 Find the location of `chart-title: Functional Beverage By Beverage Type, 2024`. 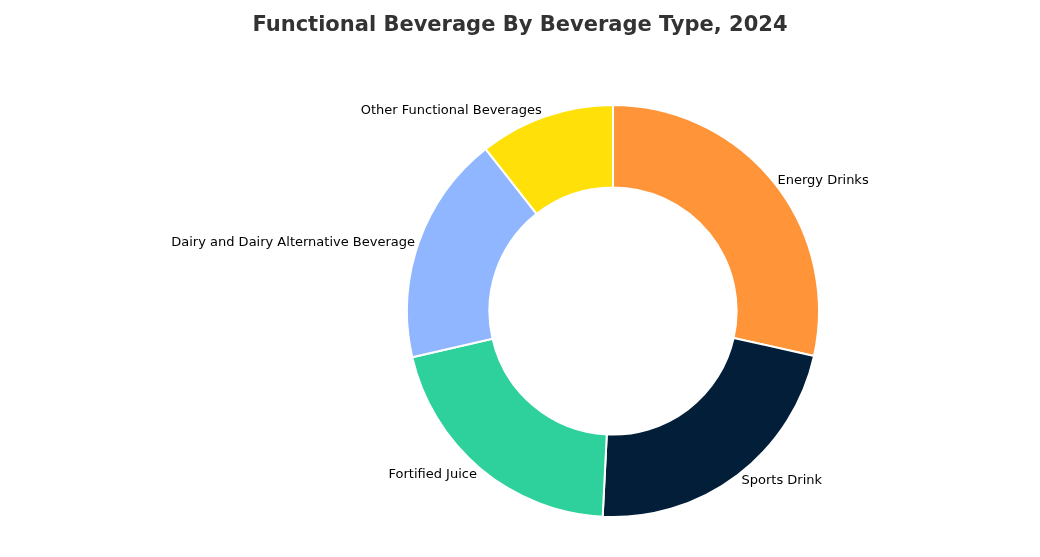

chart-title: Functional Beverage By Beverage Type, 2024 is located at coordinates (520, 24).